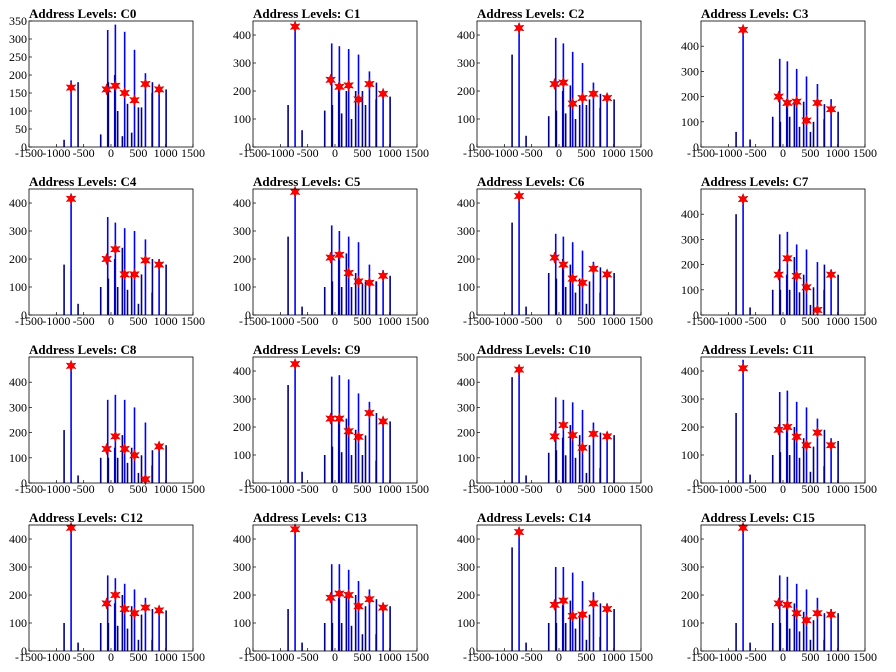 This screenshot has height=672, width=896. What do you see at coordinates (138, 321) in the screenshot?
I see `x-tick-label: 500` at bounding box center [138, 321].